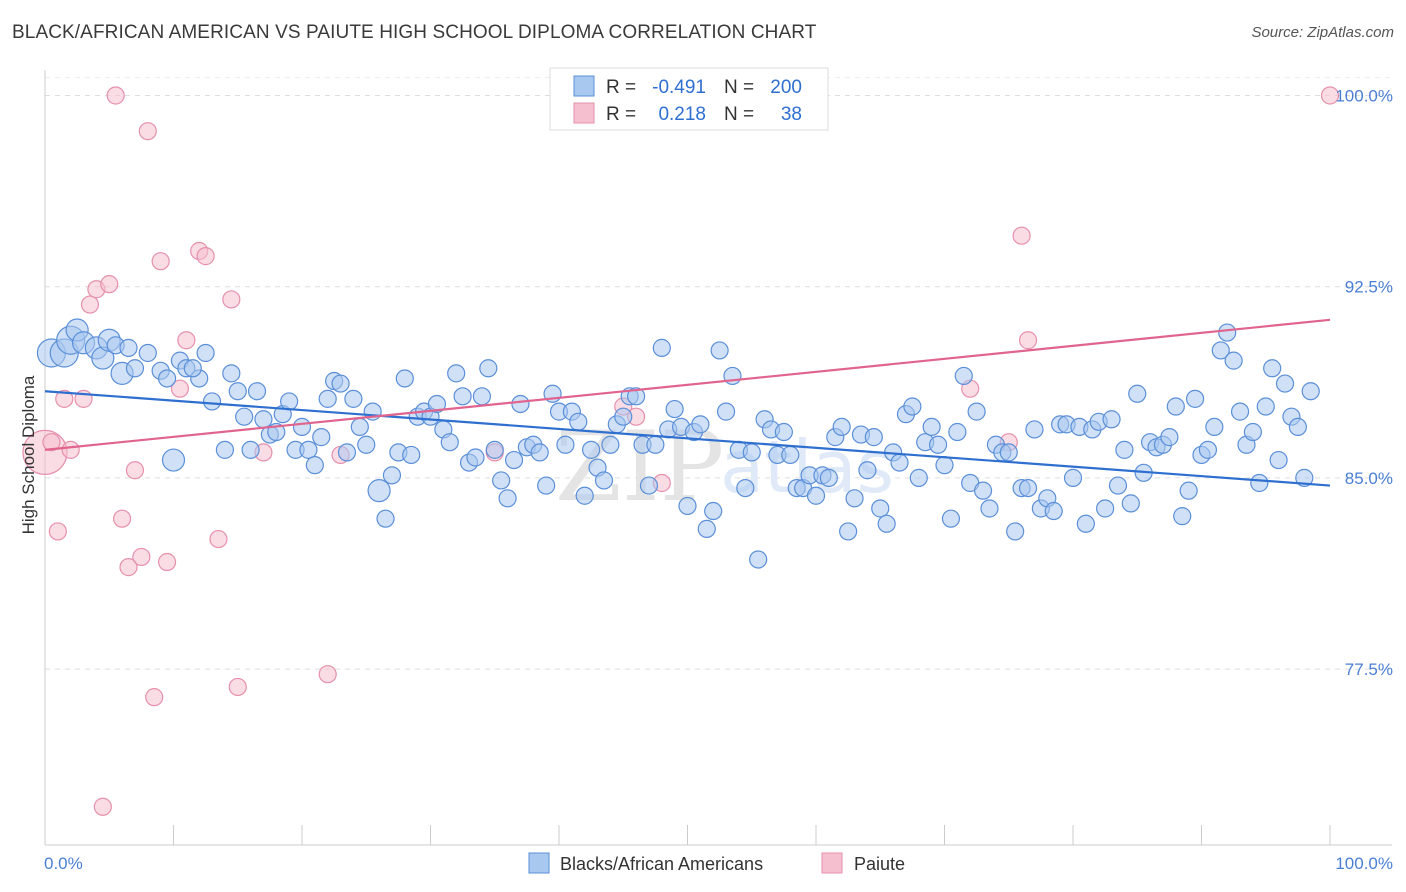 This screenshot has height=892, width=1406. What do you see at coordinates (879, 864) in the screenshot?
I see `bottom-legend-label-pink: Paiute` at bounding box center [879, 864].